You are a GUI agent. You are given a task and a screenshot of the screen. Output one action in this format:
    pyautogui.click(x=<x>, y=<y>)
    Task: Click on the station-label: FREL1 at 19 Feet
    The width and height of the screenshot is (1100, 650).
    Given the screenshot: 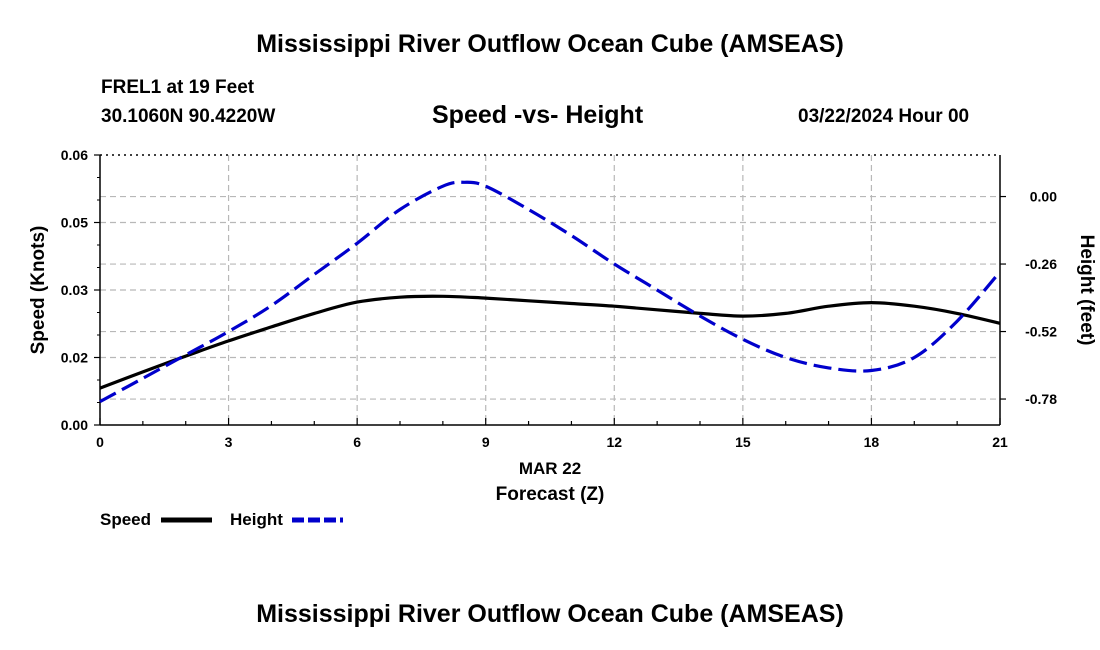 What is the action you would take?
    pyautogui.click(x=178, y=87)
    